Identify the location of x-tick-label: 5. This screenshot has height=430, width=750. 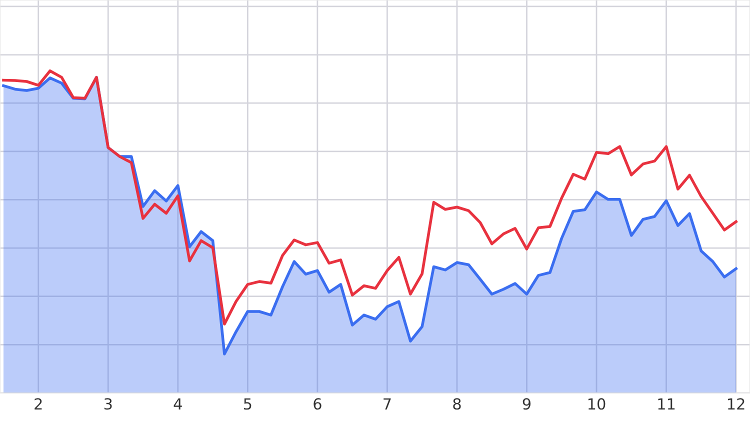
(248, 404).